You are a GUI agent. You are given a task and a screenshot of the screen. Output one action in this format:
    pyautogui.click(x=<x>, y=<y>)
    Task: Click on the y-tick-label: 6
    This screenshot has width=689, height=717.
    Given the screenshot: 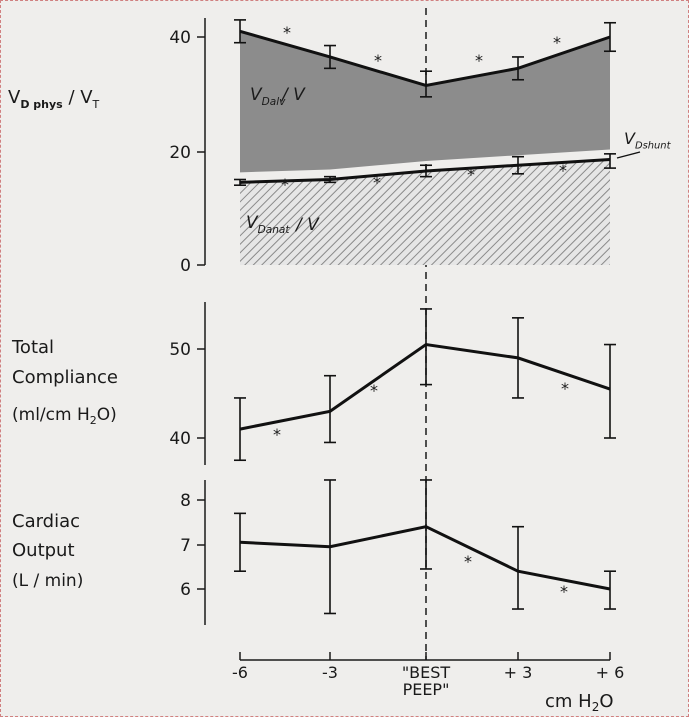 What is the action you would take?
    pyautogui.click(x=185, y=590)
    